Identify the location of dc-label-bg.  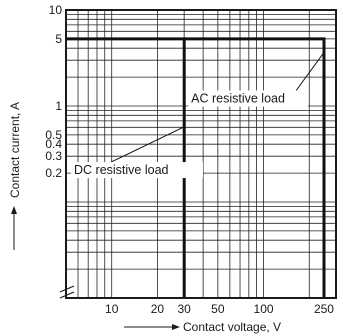
(137, 170).